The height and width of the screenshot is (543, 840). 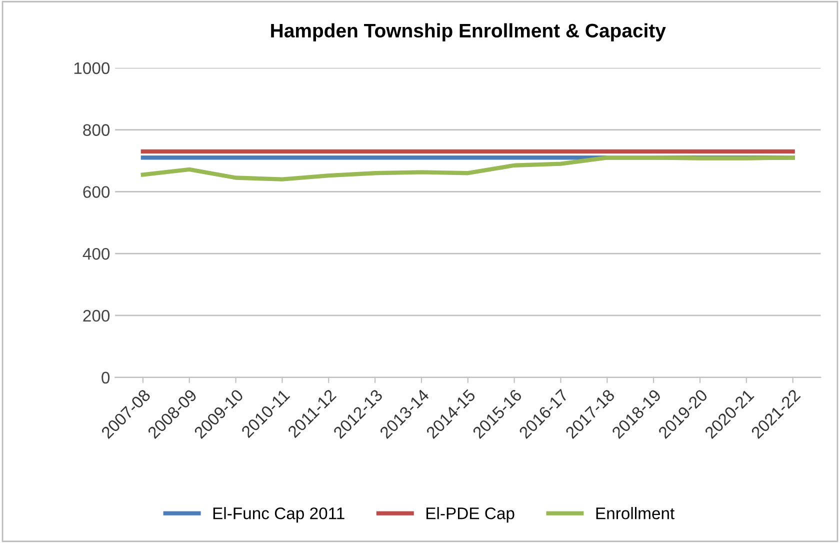 What do you see at coordinates (470, 515) in the screenshot?
I see `legend-label: El-PDE Cap` at bounding box center [470, 515].